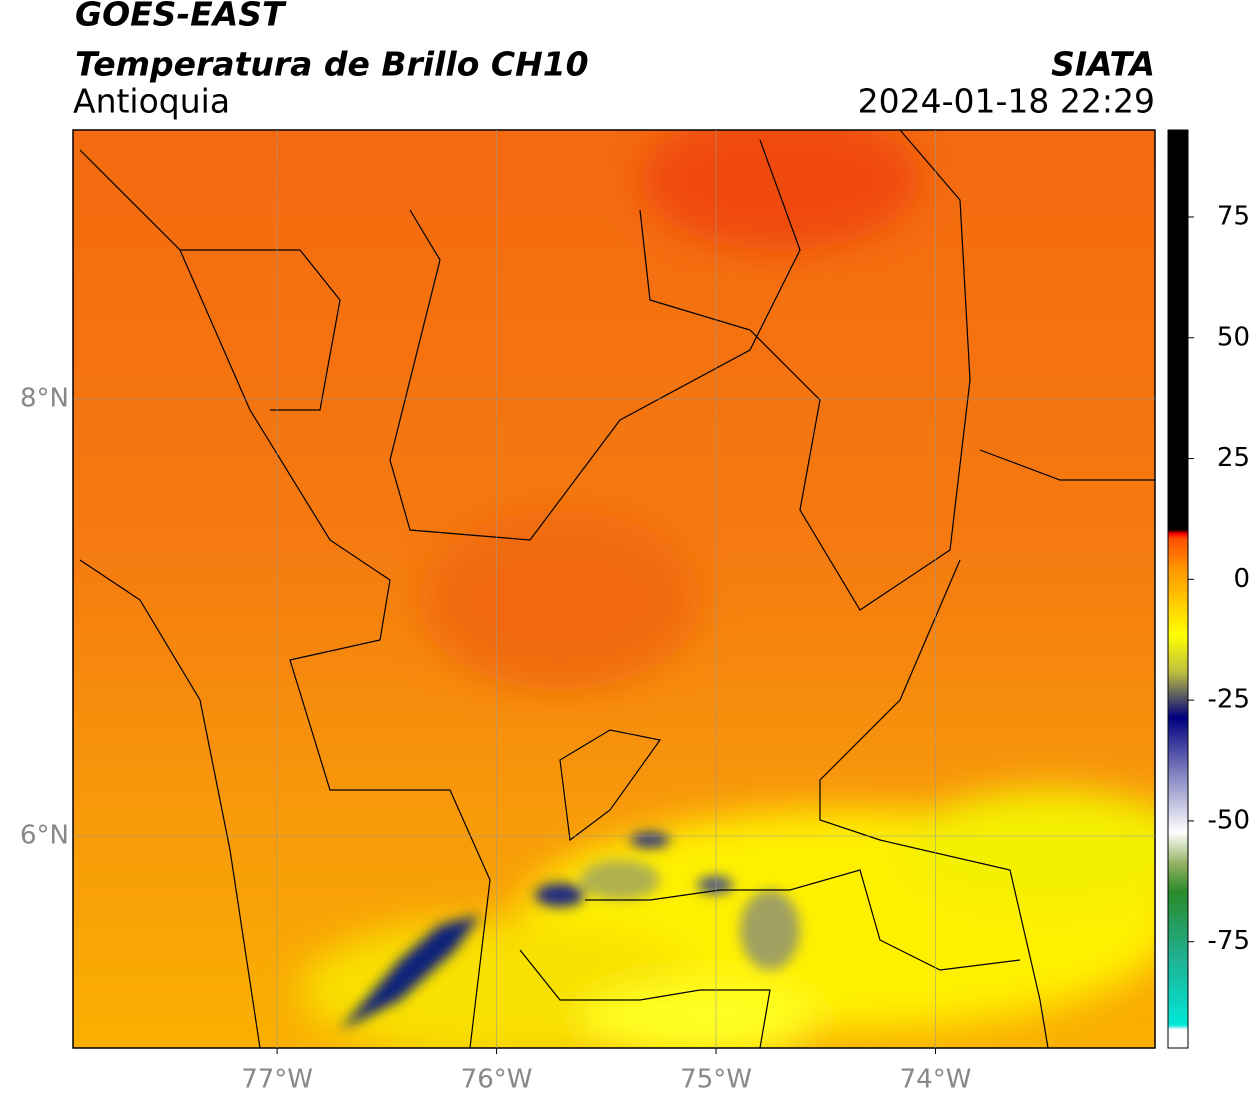  What do you see at coordinates (1233, 458) in the screenshot?
I see `colorbar-tick-label: 25` at bounding box center [1233, 458].